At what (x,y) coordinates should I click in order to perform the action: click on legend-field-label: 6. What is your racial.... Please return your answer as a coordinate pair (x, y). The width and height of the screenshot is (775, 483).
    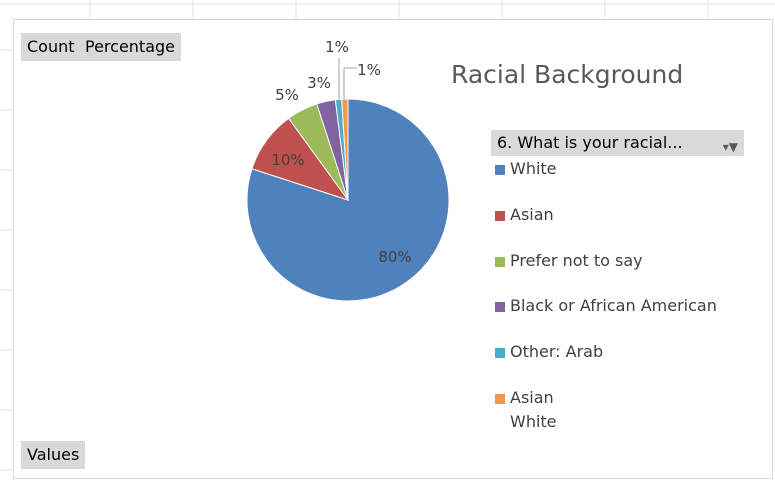
    Looking at the image, I should click on (590, 142).